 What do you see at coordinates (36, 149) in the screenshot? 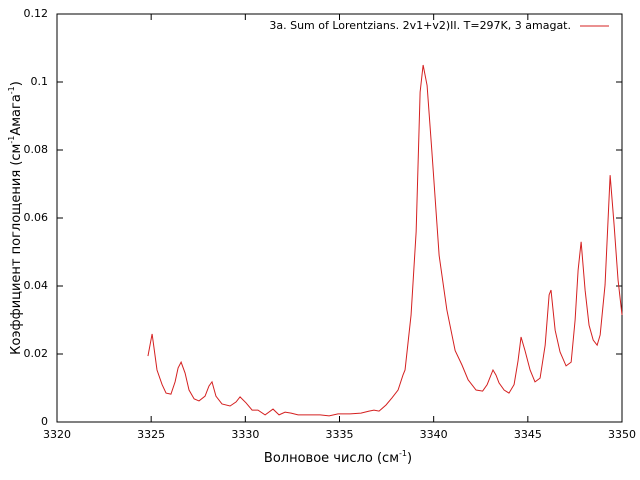
I see `y-tick-label: 0.08` at bounding box center [36, 149].